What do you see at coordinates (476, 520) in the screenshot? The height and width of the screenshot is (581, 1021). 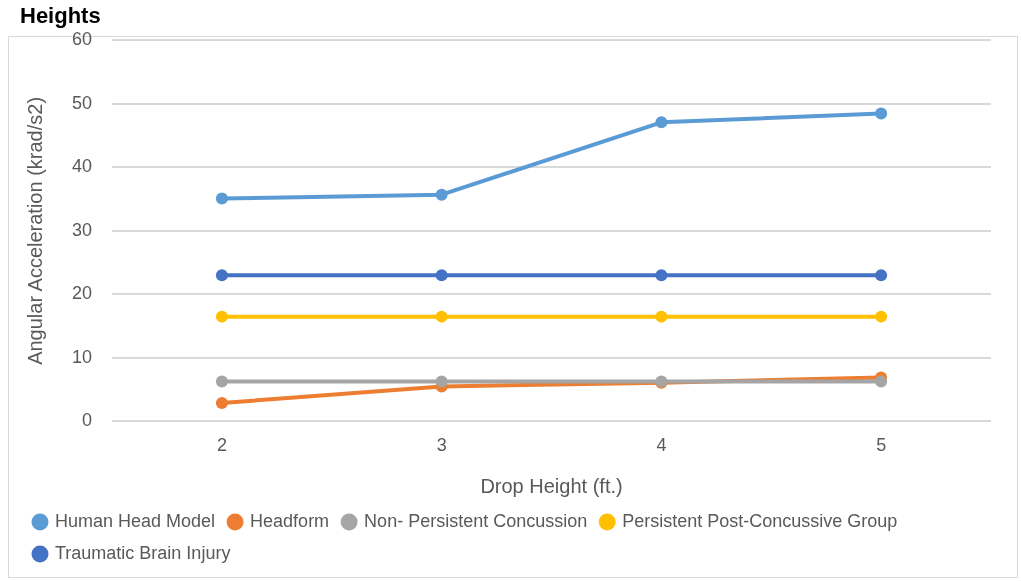 I see `legend-label: Non- Persistent Concussion` at bounding box center [476, 520].